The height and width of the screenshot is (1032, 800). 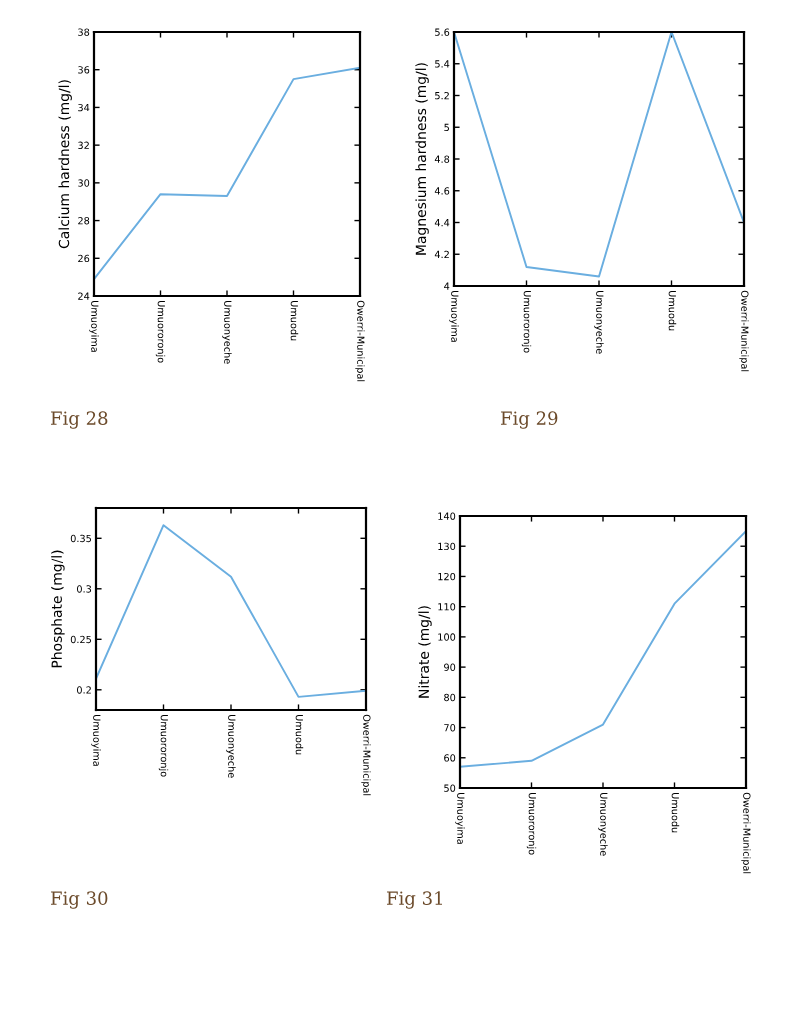 What do you see at coordinates (415, 900) in the screenshot?
I see `caption: Fig 31` at bounding box center [415, 900].